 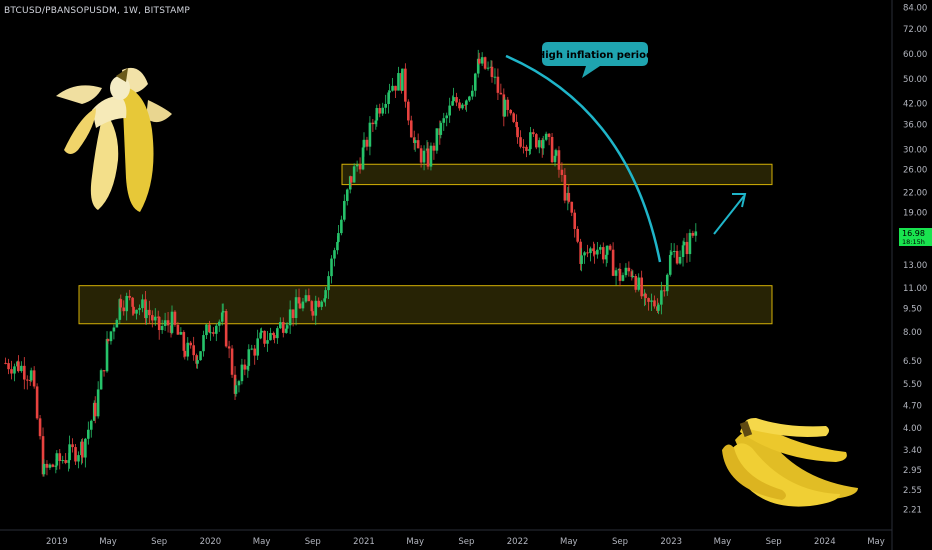 I want to click on support-zone, so click(x=425, y=305).